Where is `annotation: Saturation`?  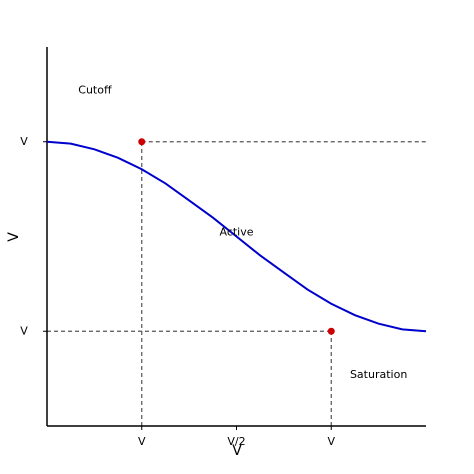 annotation: Saturation is located at coordinates (378, 374).